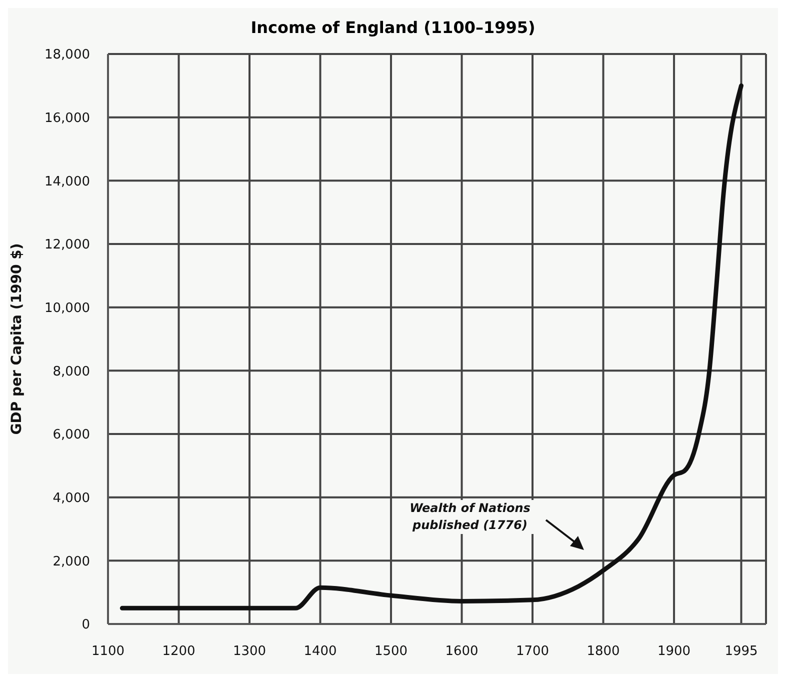 This screenshot has width=786, height=682. What do you see at coordinates (67, 308) in the screenshot?
I see `y-tick-label: 10,000` at bounding box center [67, 308].